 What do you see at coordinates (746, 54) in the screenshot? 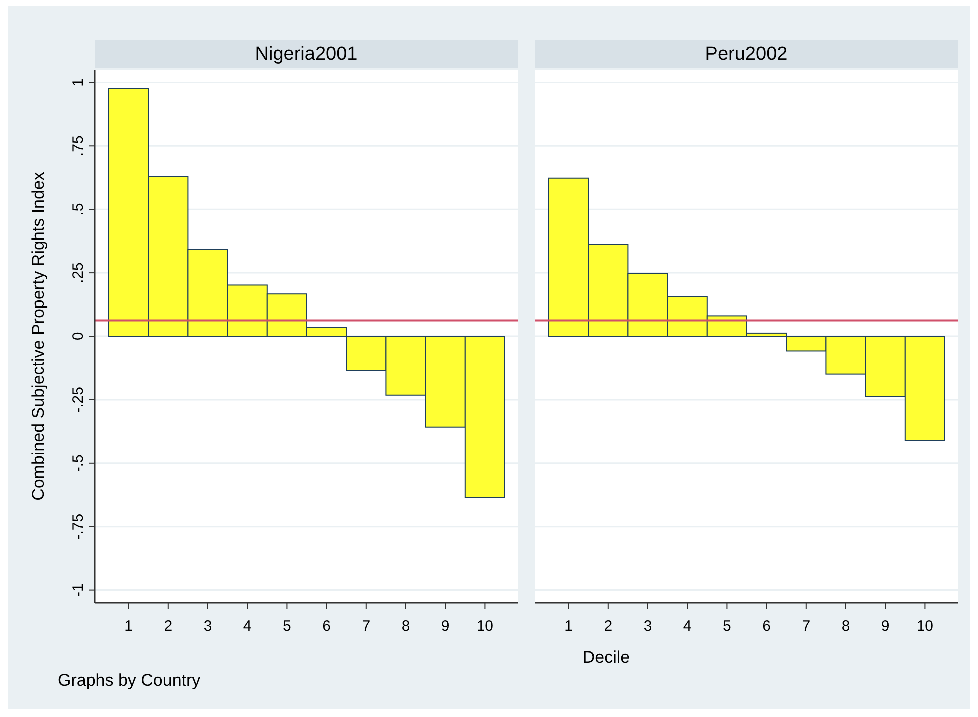
I see `chart-title: Peru2002` at bounding box center [746, 54].